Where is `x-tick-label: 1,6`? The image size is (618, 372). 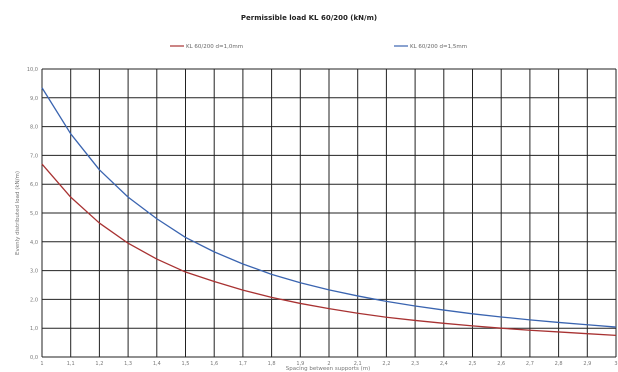
x-tick-label: 1,6 is located at coordinates (214, 364).